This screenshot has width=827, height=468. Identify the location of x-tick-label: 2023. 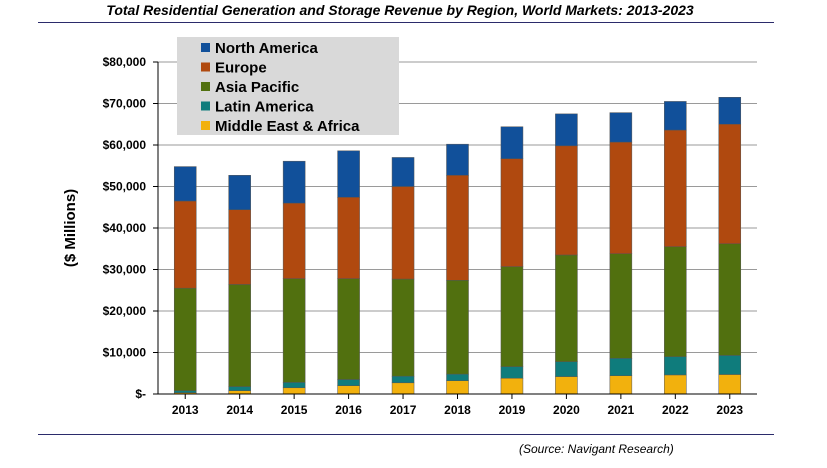
(729, 410).